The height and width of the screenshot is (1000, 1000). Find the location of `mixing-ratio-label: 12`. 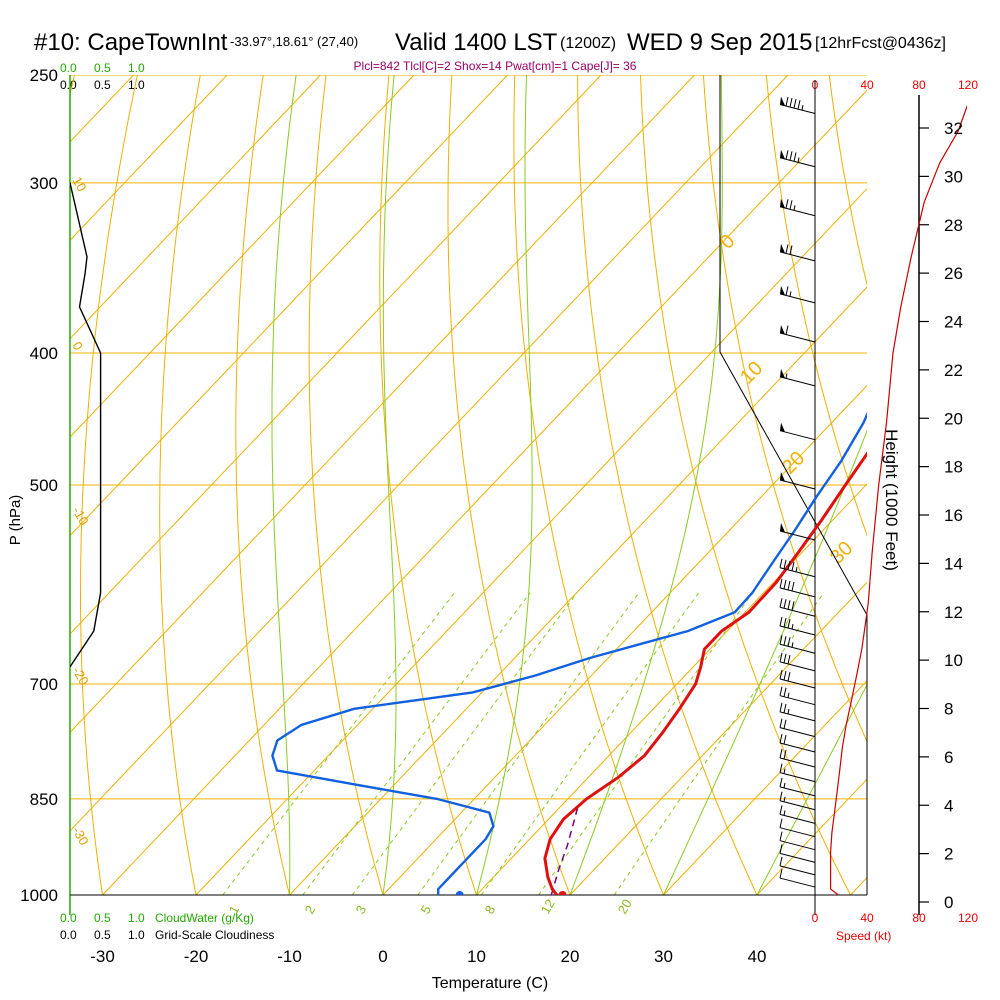

mixing-ratio-label: 12 is located at coordinates (548, 906).